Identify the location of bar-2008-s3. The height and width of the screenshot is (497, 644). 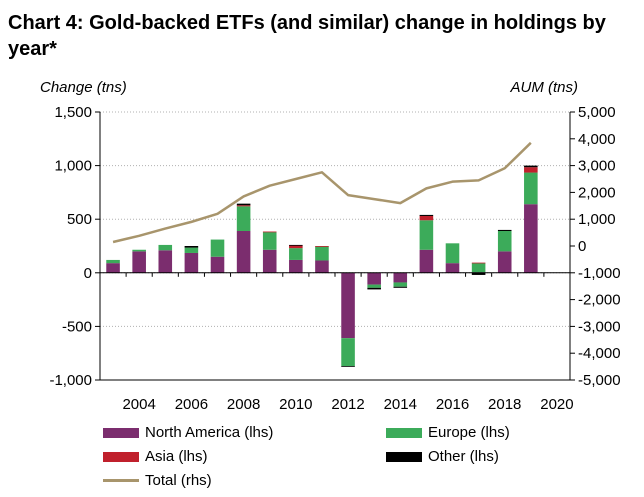
(243, 204).